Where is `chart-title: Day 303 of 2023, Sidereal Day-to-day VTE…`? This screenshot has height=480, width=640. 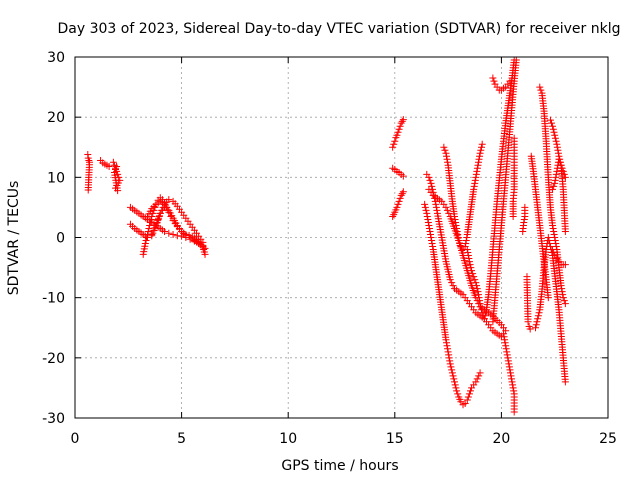 chart-title: Day 303 of 2023, Sidereal Day-to-day VTE… is located at coordinates (339, 29).